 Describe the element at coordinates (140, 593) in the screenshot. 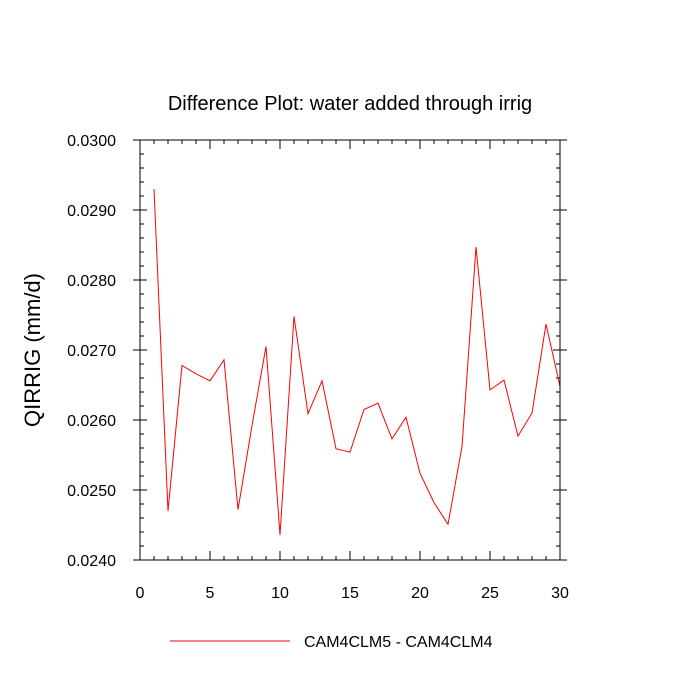

I see `x-tick-label: 0` at that location.